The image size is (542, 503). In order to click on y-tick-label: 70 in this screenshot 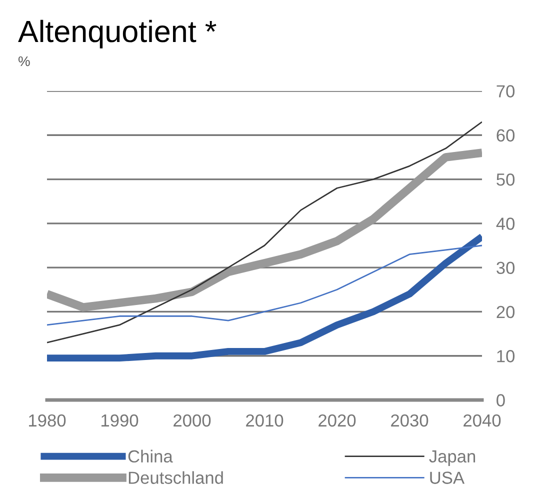, I will do `click(505, 91)`.